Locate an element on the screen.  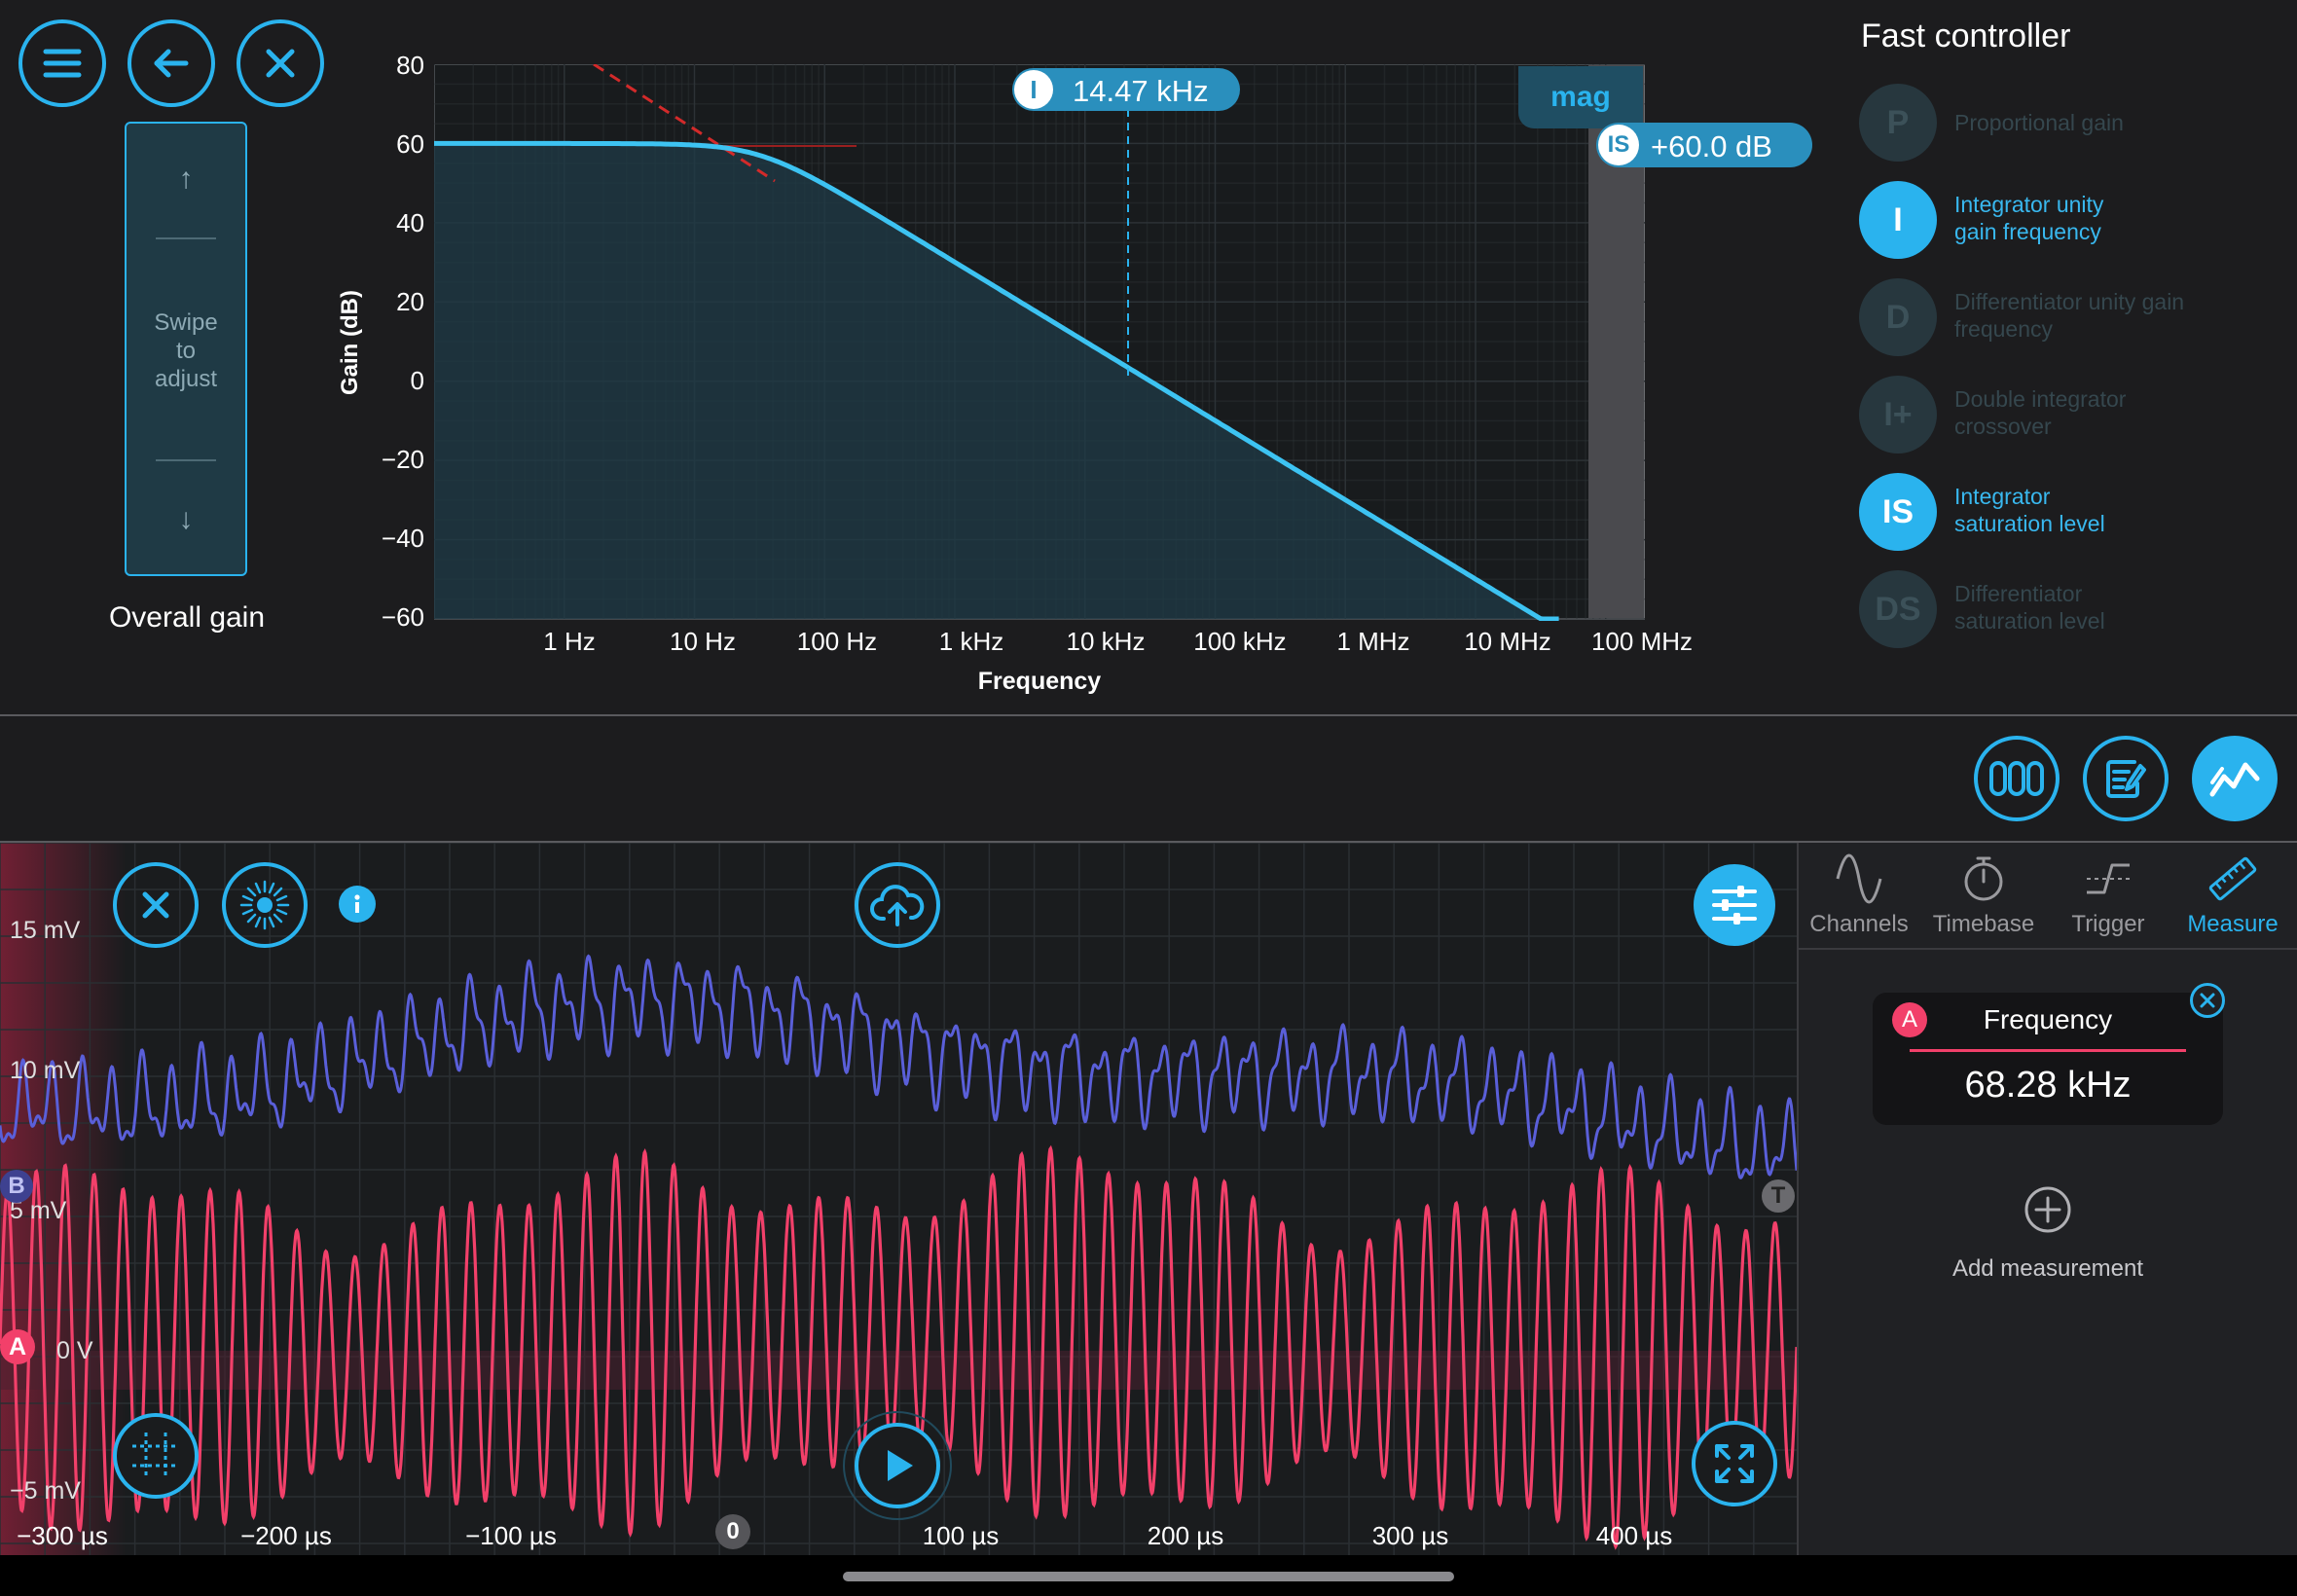
integrator-marker-value: 14.47 kHz is located at coordinates (1141, 91).